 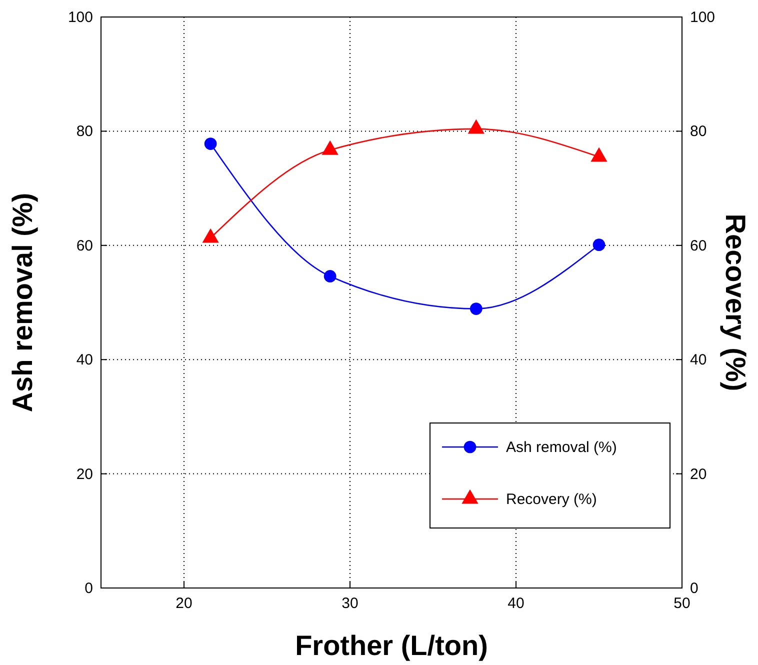 What do you see at coordinates (703, 17) in the screenshot?
I see `y2-tick-label: 100` at bounding box center [703, 17].